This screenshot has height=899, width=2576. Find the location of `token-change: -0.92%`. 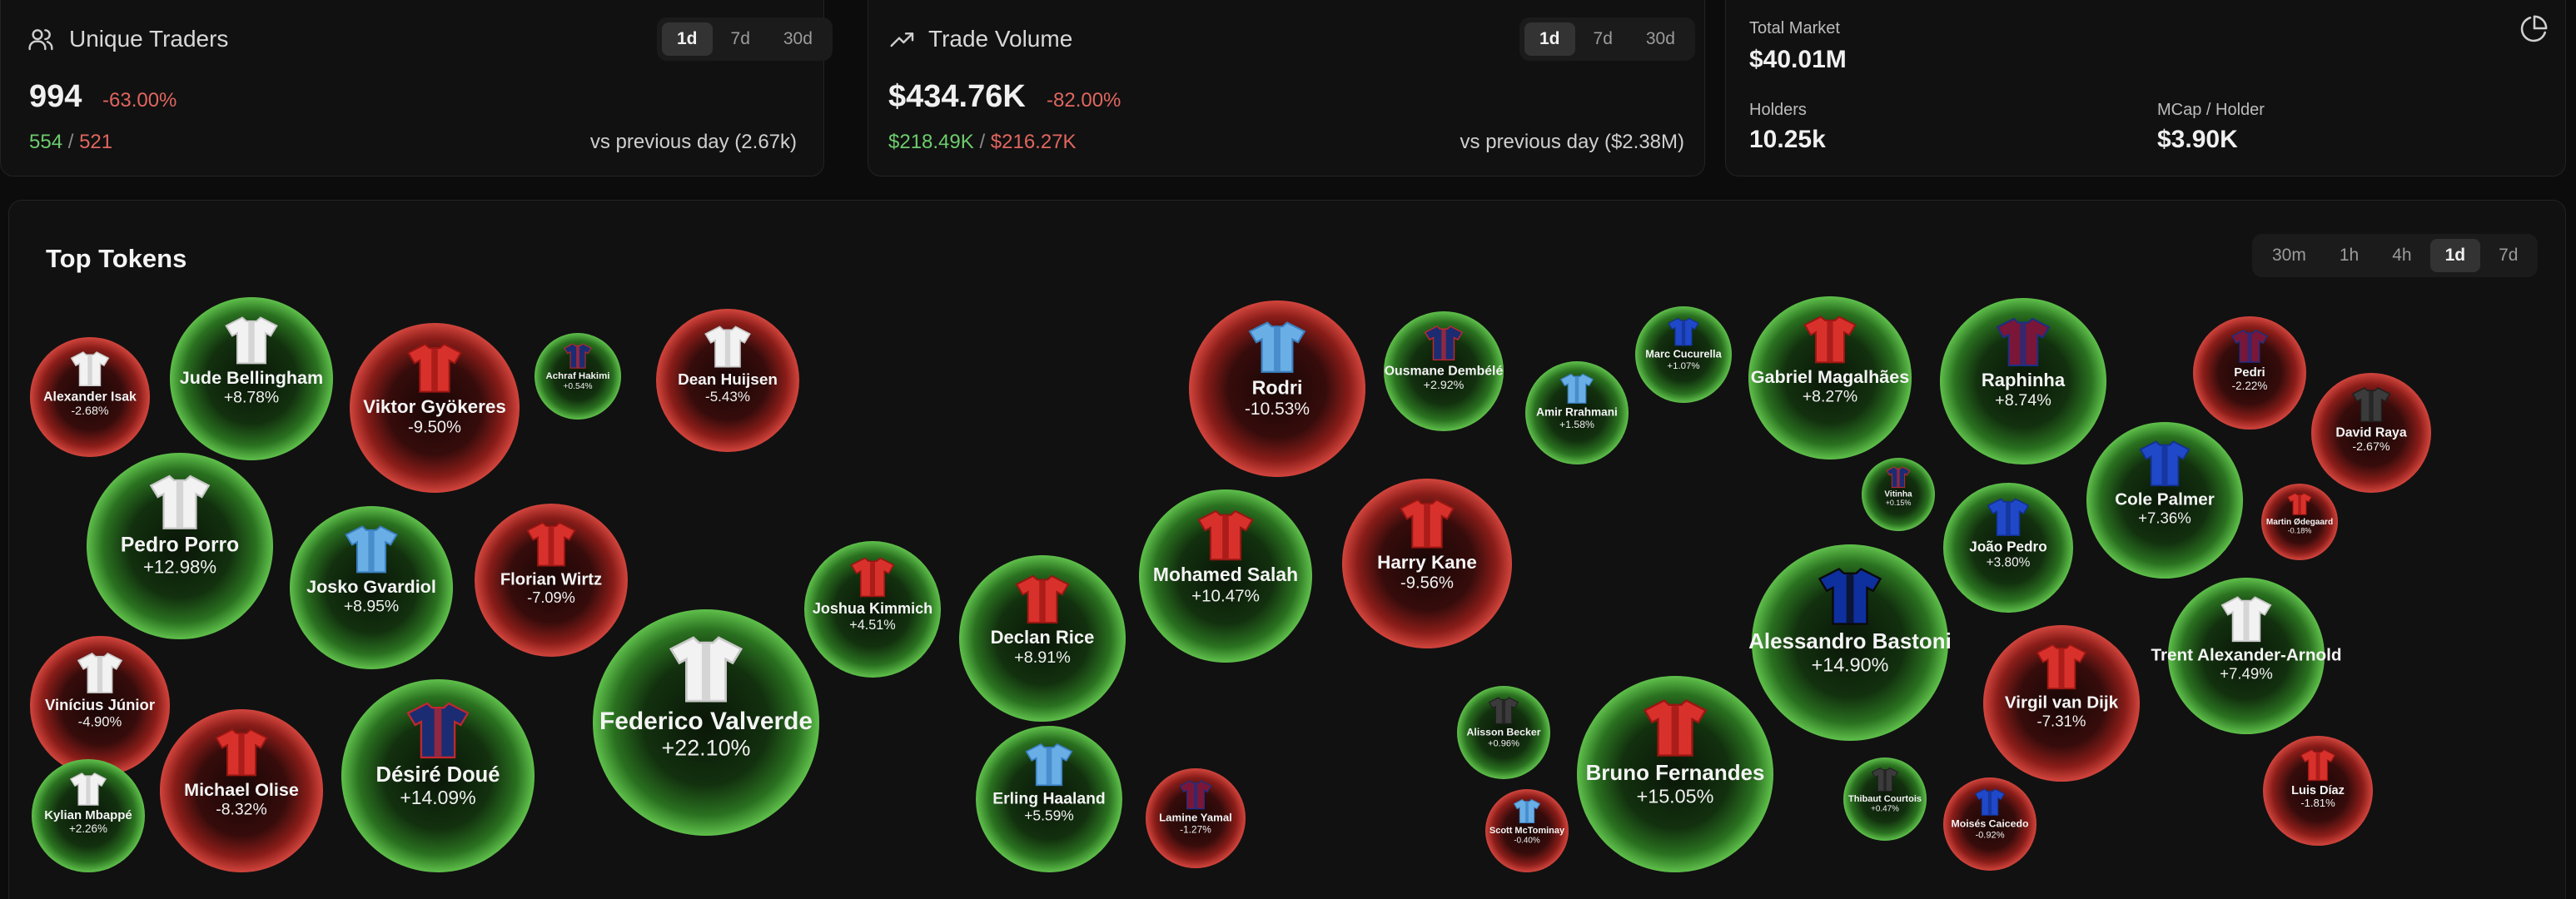

token-change: -0.92% is located at coordinates (1989, 835).